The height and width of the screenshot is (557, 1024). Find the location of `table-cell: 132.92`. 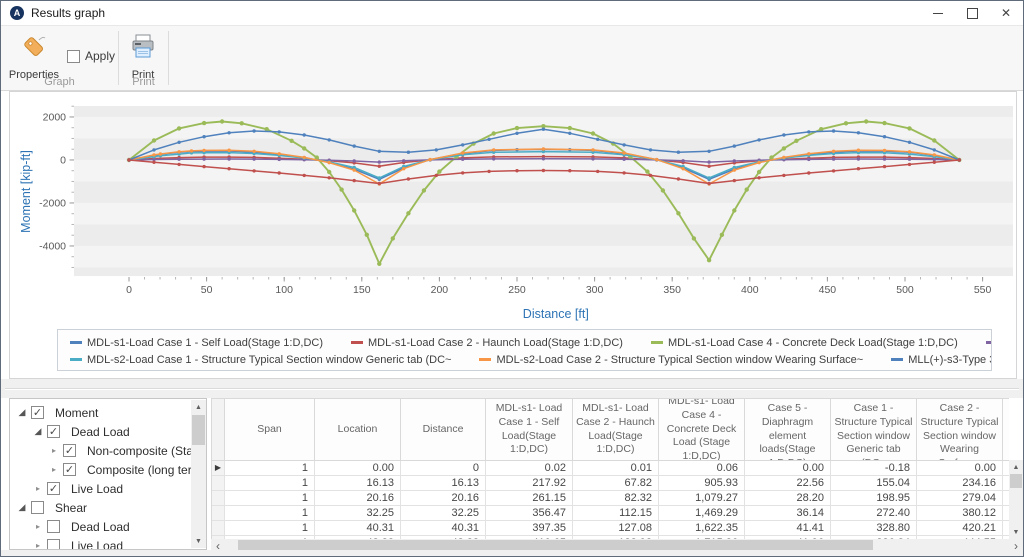

table-cell: 132.92 is located at coordinates (616, 537).